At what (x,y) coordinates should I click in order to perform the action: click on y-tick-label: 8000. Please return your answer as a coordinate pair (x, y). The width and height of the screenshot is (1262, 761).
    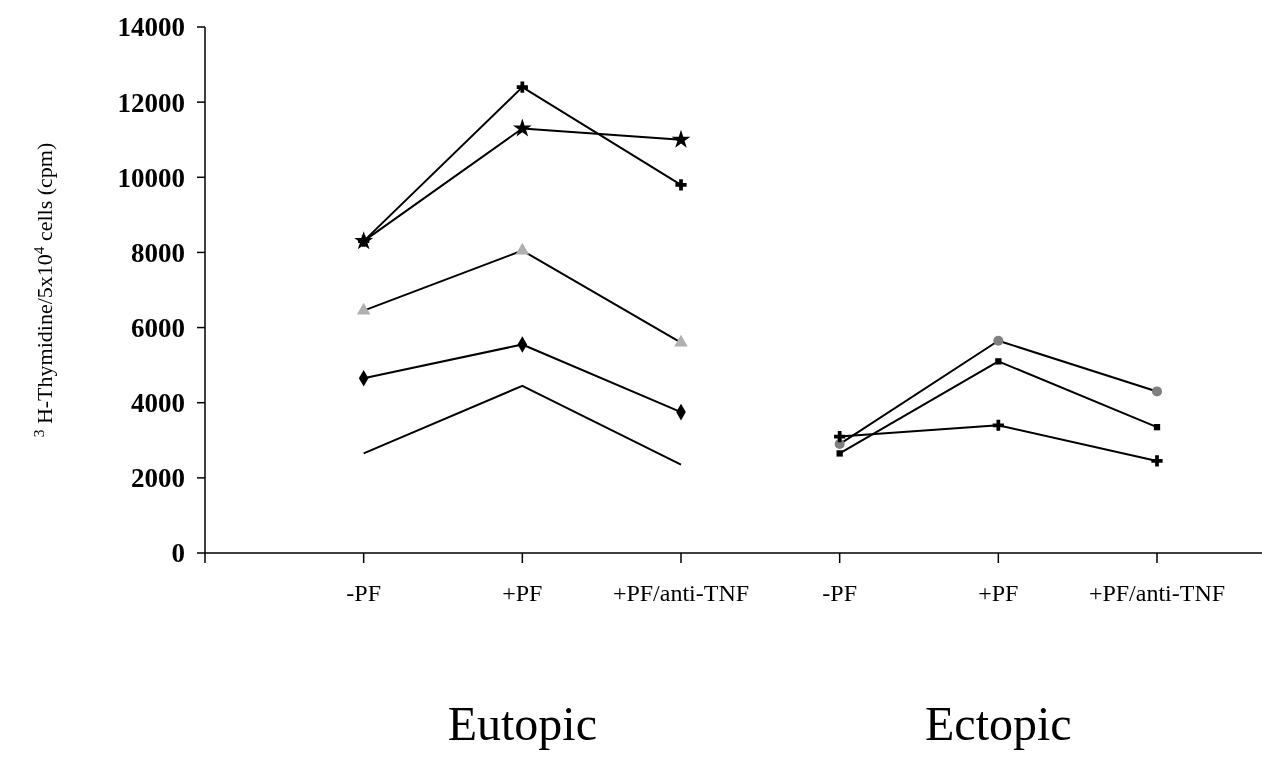
    Looking at the image, I should click on (158, 252).